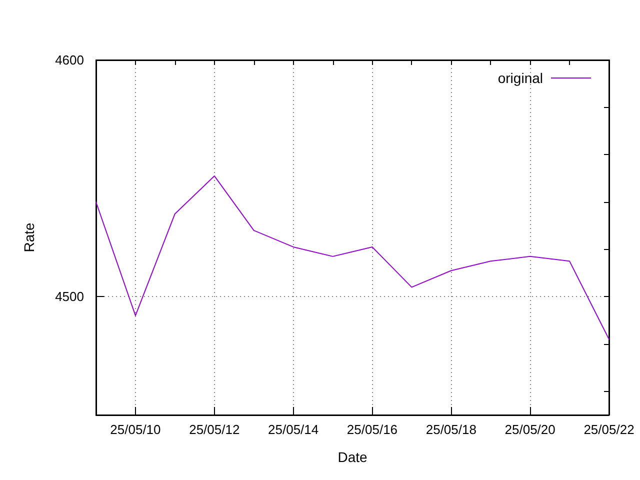 The image size is (640, 480). What do you see at coordinates (69, 296) in the screenshot?
I see `y-tick-label: 4500` at bounding box center [69, 296].